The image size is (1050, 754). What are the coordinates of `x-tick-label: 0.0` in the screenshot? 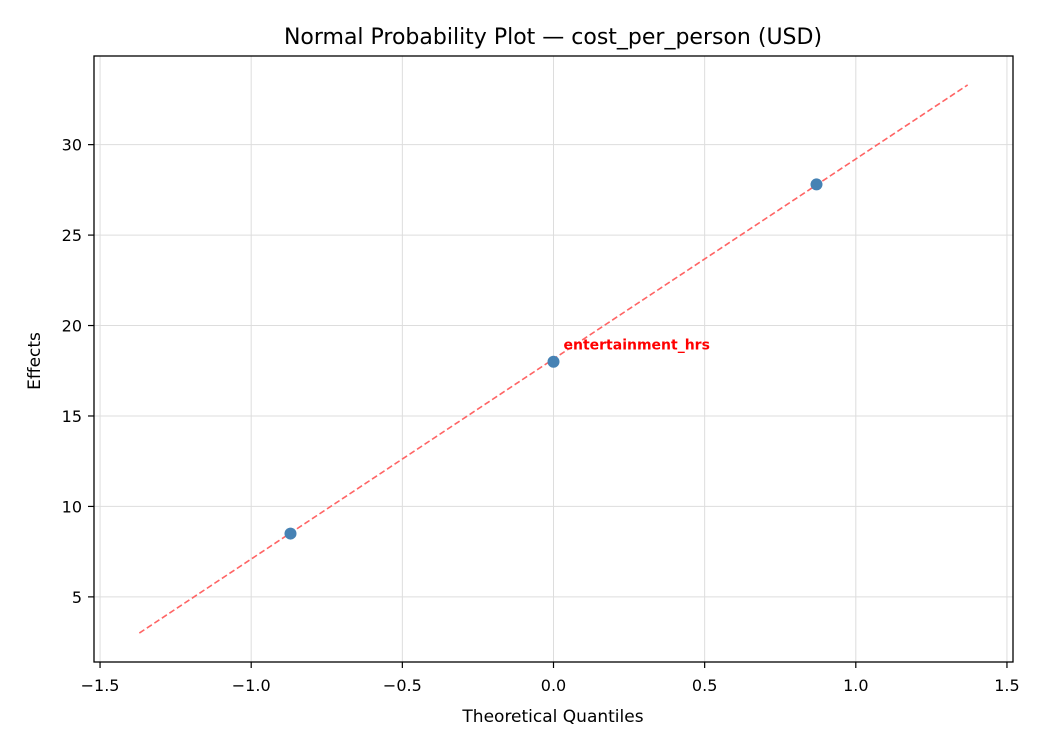 It's located at (553, 685).